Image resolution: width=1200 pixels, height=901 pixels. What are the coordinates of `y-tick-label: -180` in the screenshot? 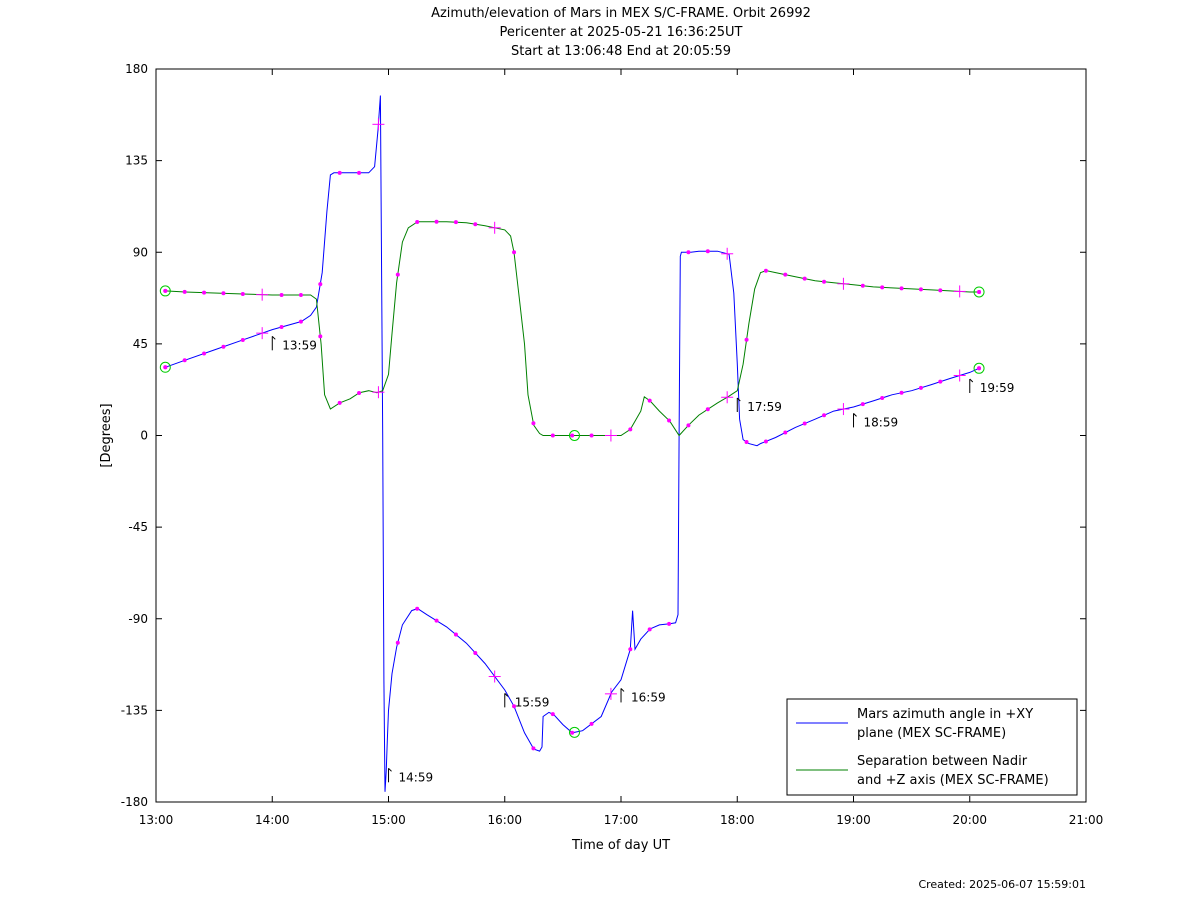 It's located at (134, 802).